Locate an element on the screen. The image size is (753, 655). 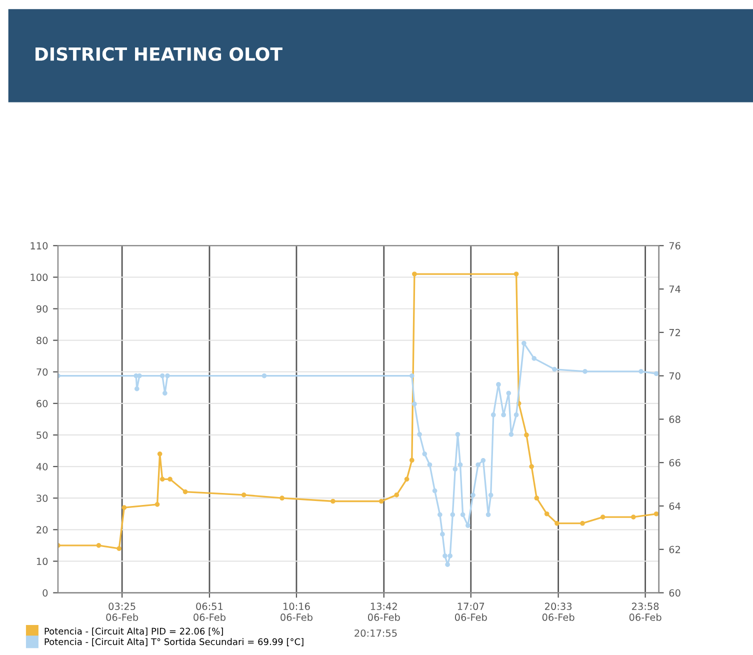
y2-tick-label: 60 is located at coordinates (674, 593).